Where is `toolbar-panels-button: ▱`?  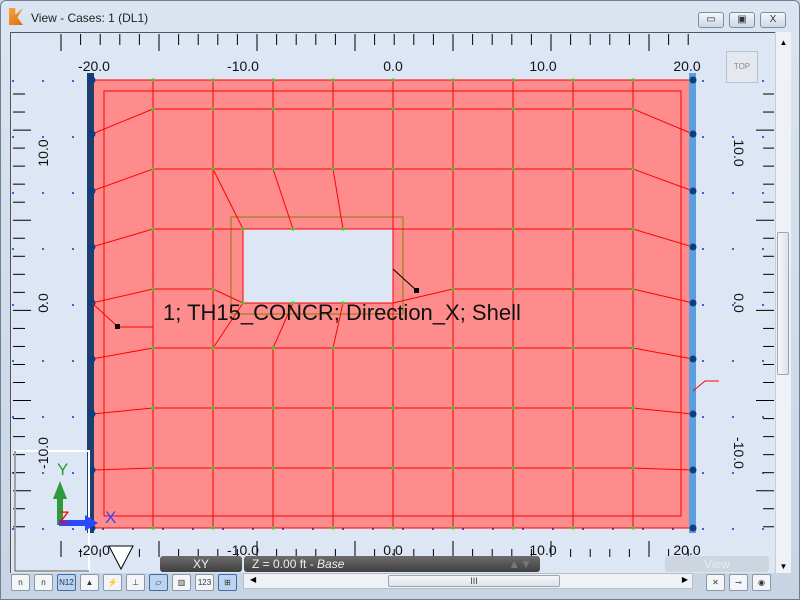
toolbar-panels-button: ▱ is located at coordinates (158, 582).